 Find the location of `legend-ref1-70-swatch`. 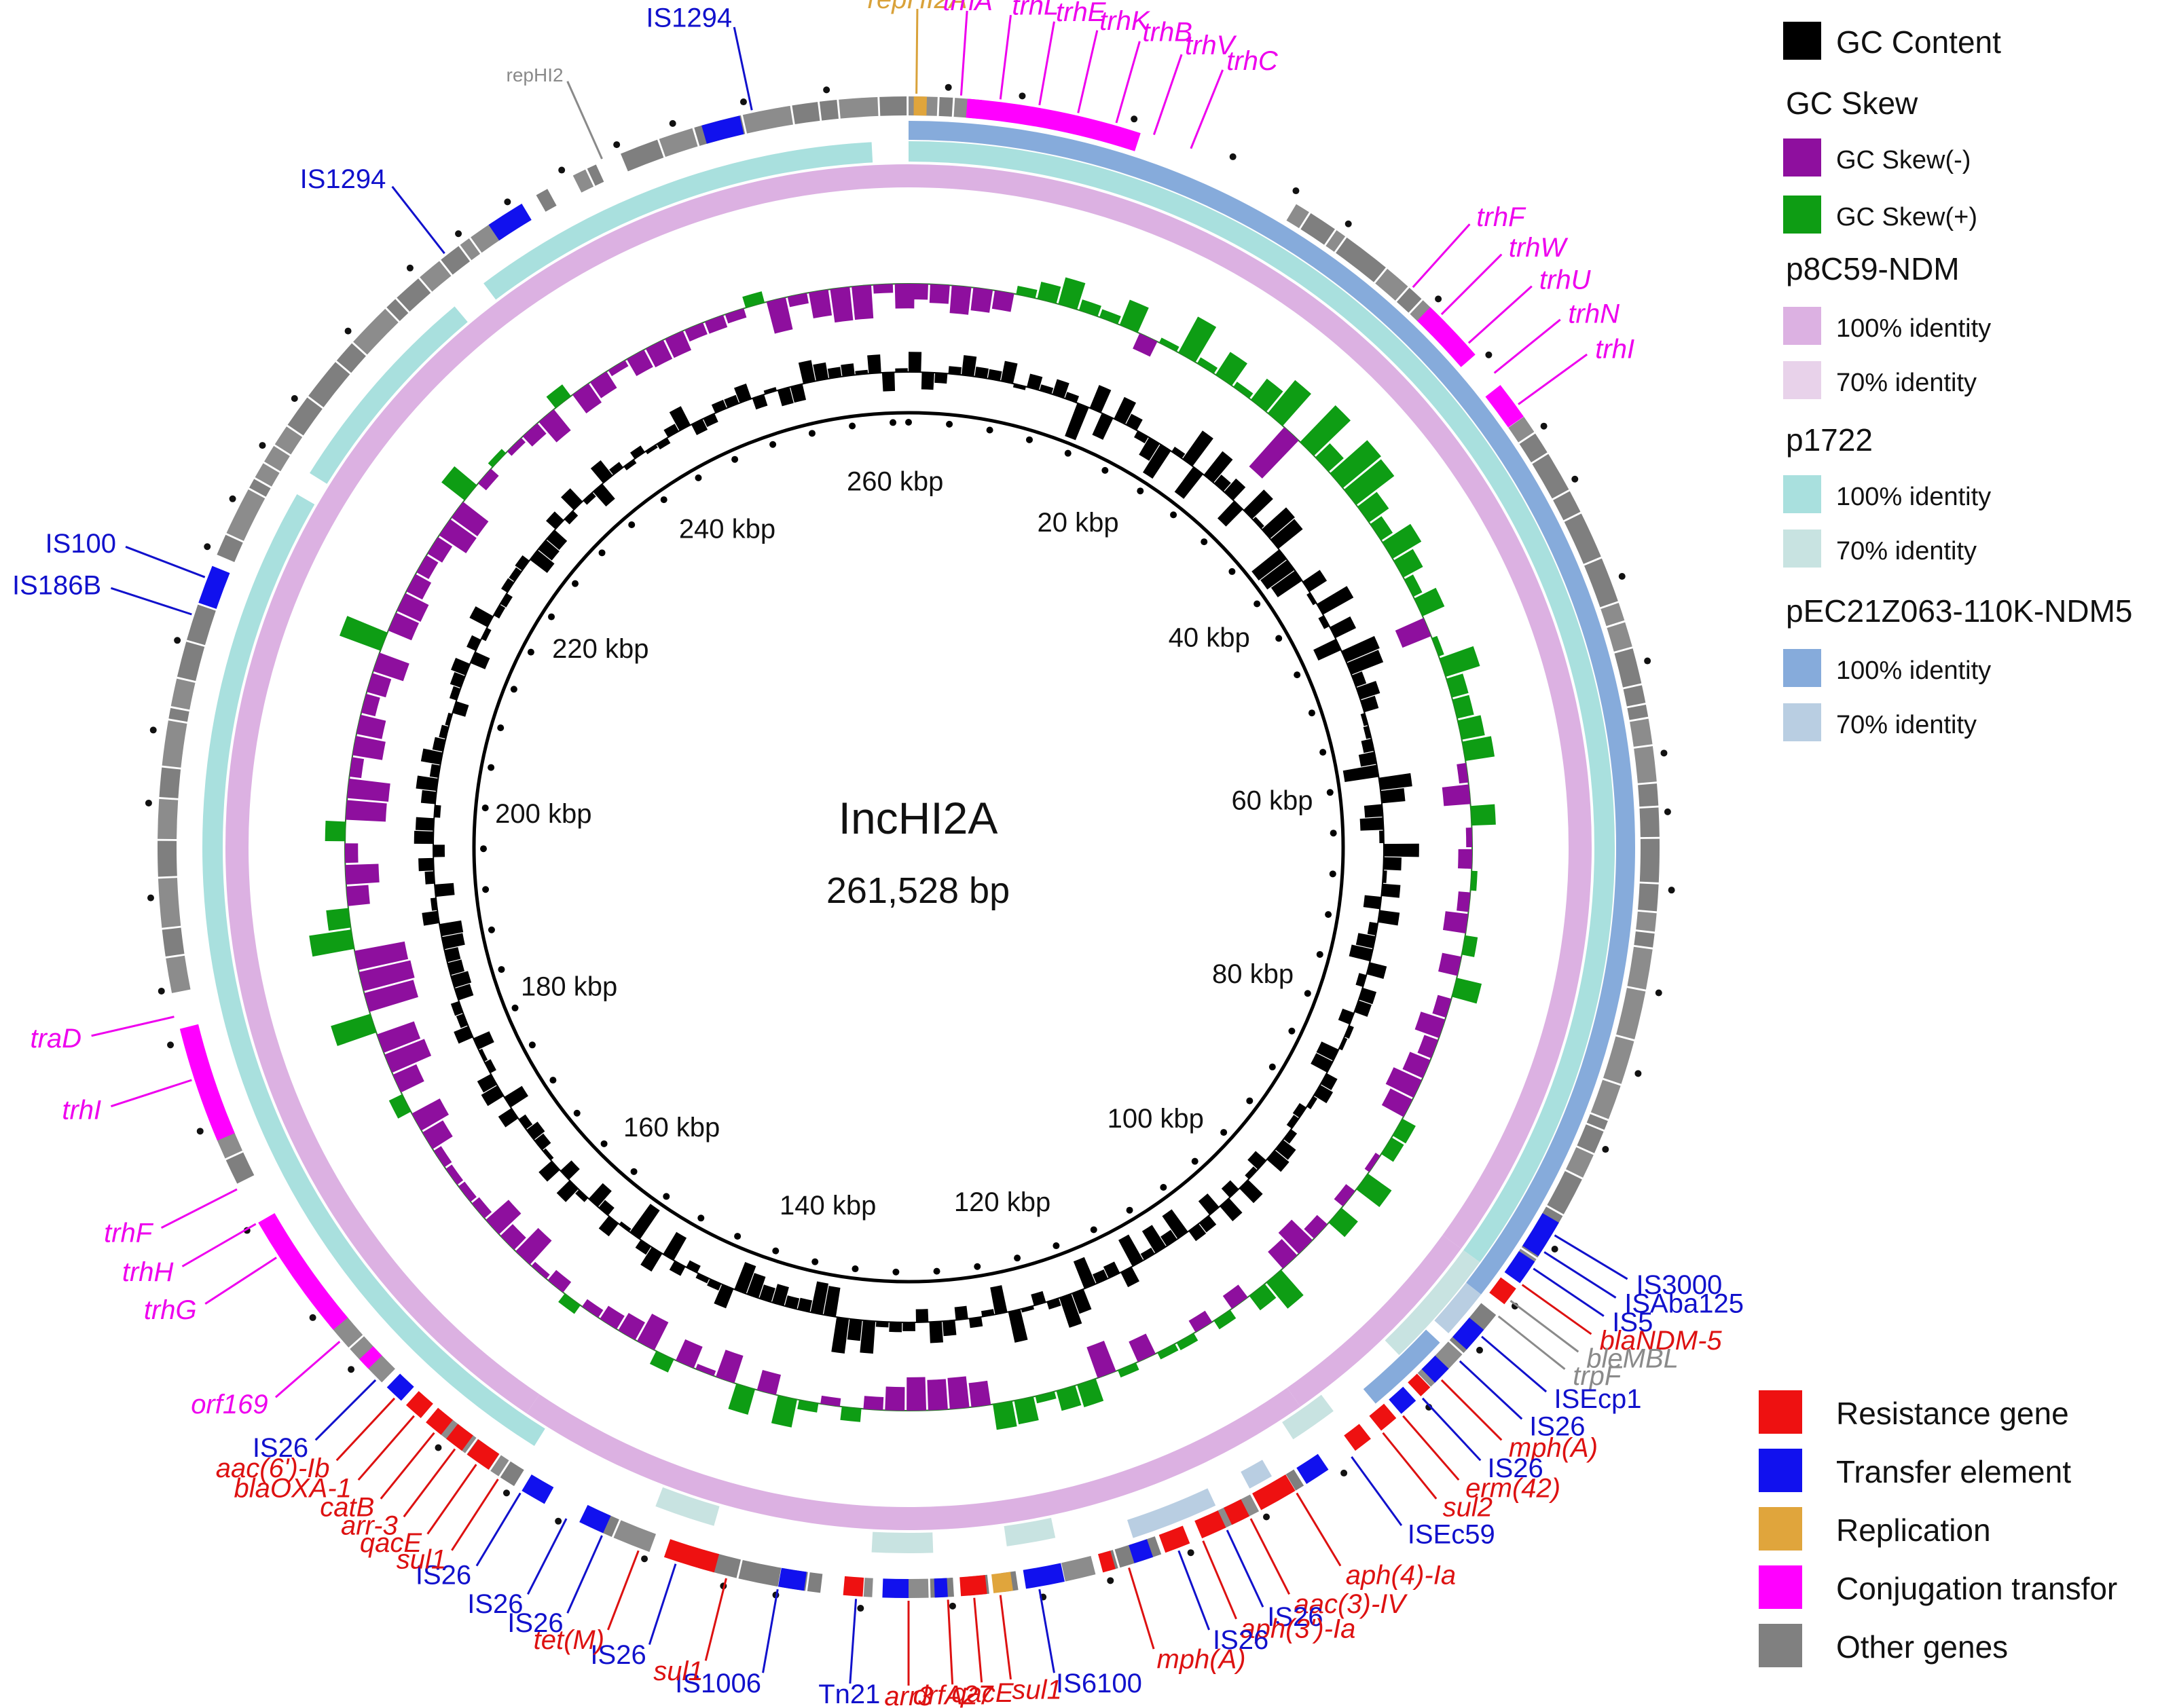

legend-ref1-70-swatch is located at coordinates (1802, 380).